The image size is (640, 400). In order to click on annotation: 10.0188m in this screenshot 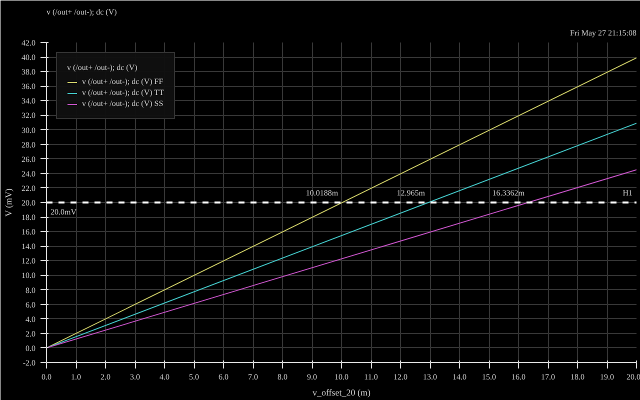, I will do `click(322, 193)`.